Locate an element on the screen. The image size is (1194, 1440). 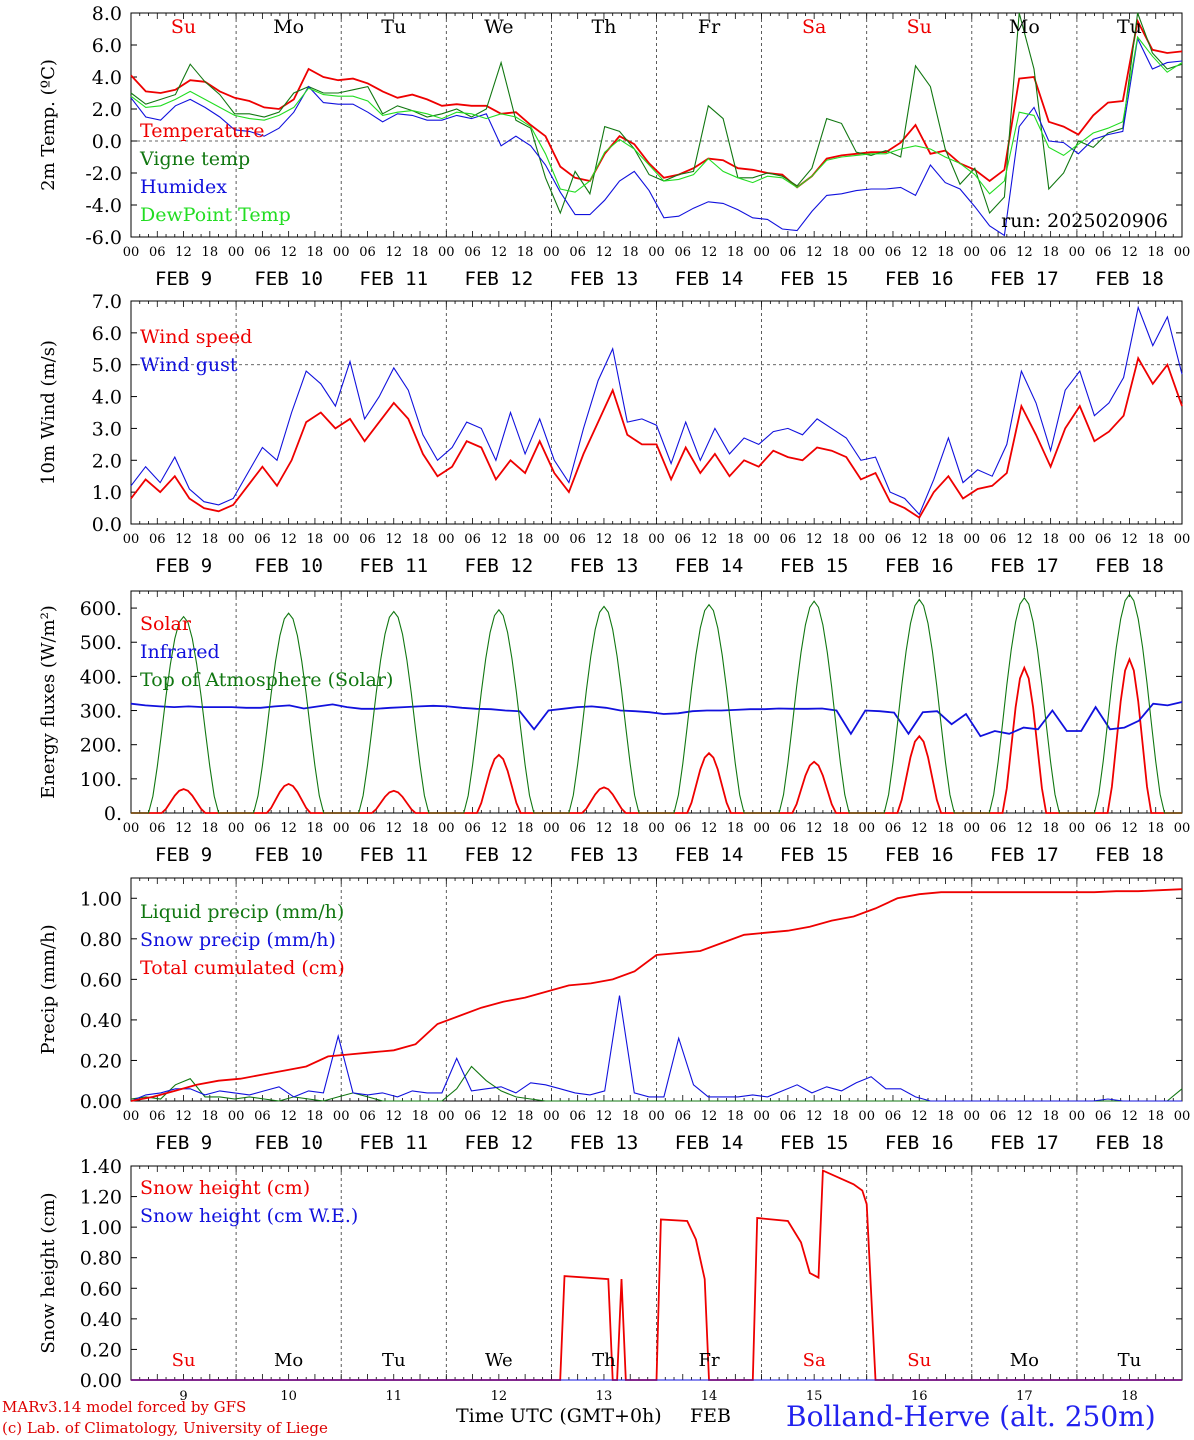
day-number-label: 16 is located at coordinates (919, 1396).